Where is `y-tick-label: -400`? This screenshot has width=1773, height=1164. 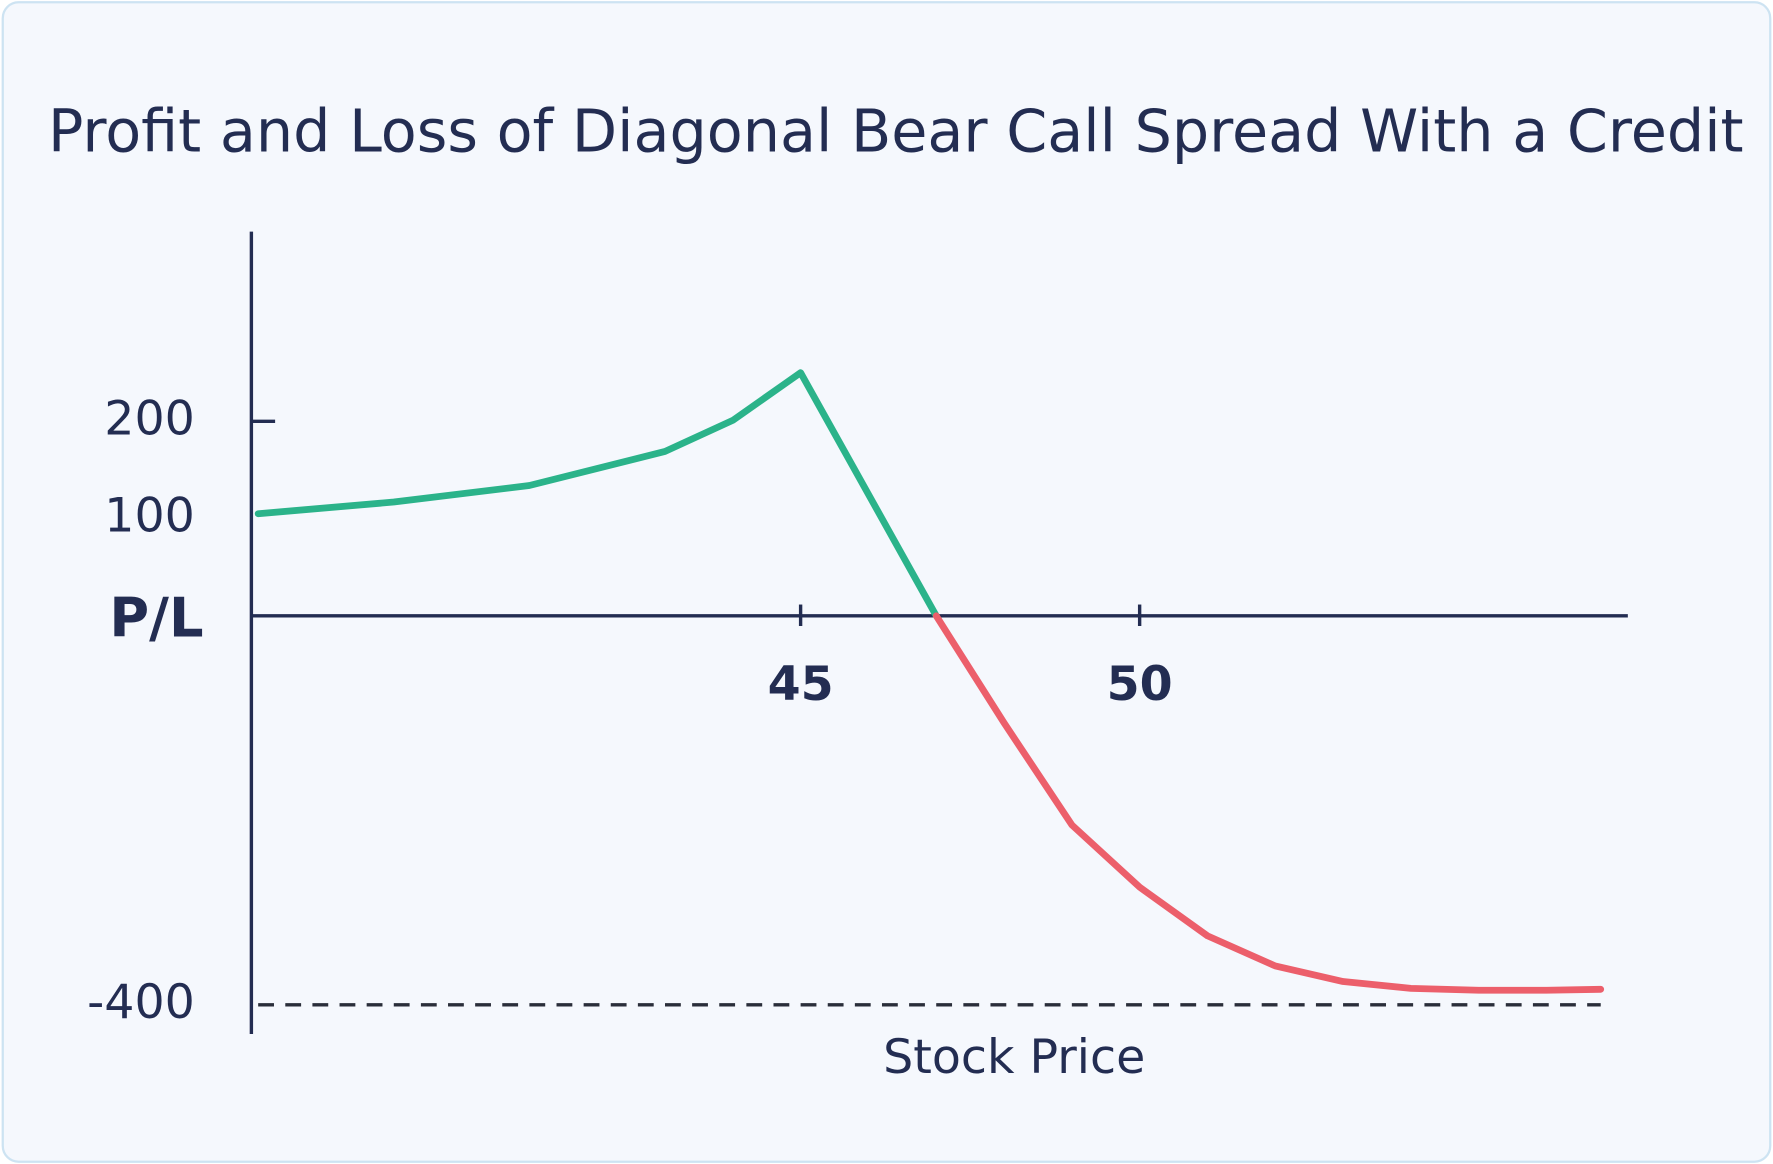 y-tick-label: -400 is located at coordinates (141, 1002).